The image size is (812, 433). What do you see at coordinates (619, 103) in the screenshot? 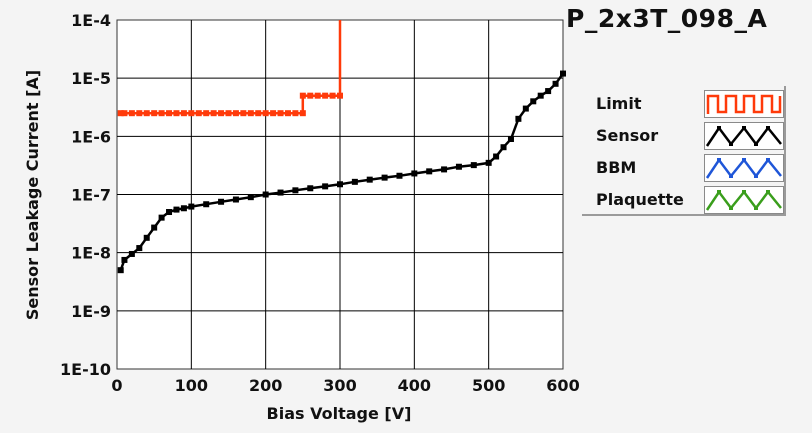
I see `legend-label: Limit` at bounding box center [619, 103].